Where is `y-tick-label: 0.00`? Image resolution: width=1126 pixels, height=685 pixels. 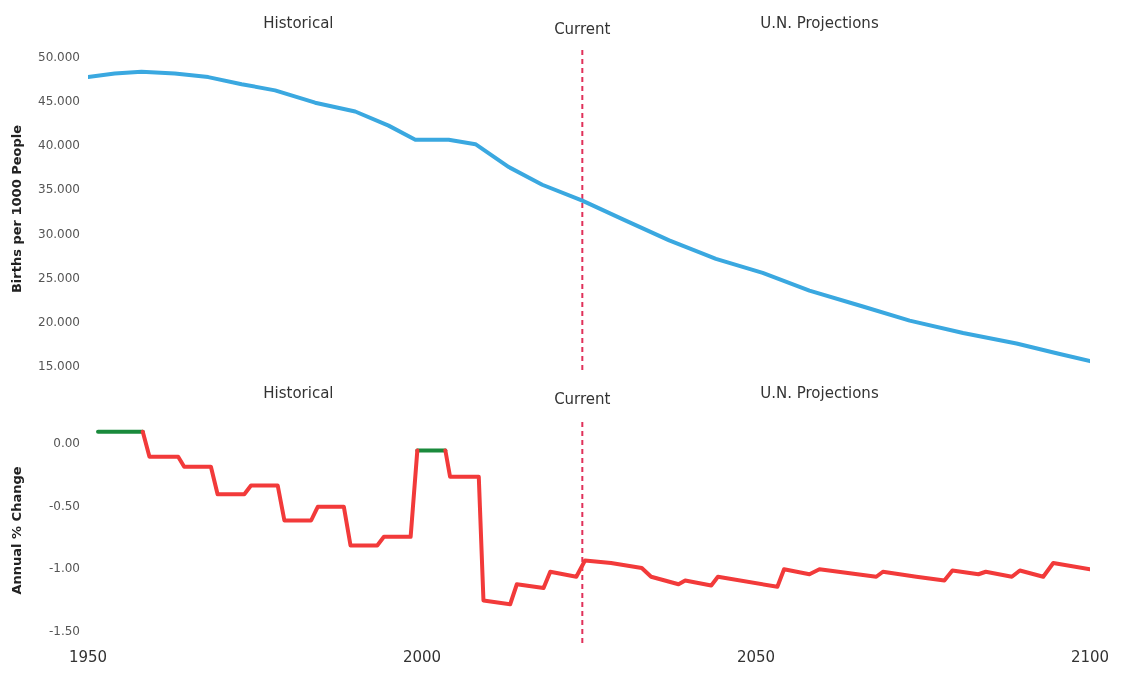 y-tick-label: 0.00 is located at coordinates (66, 443).